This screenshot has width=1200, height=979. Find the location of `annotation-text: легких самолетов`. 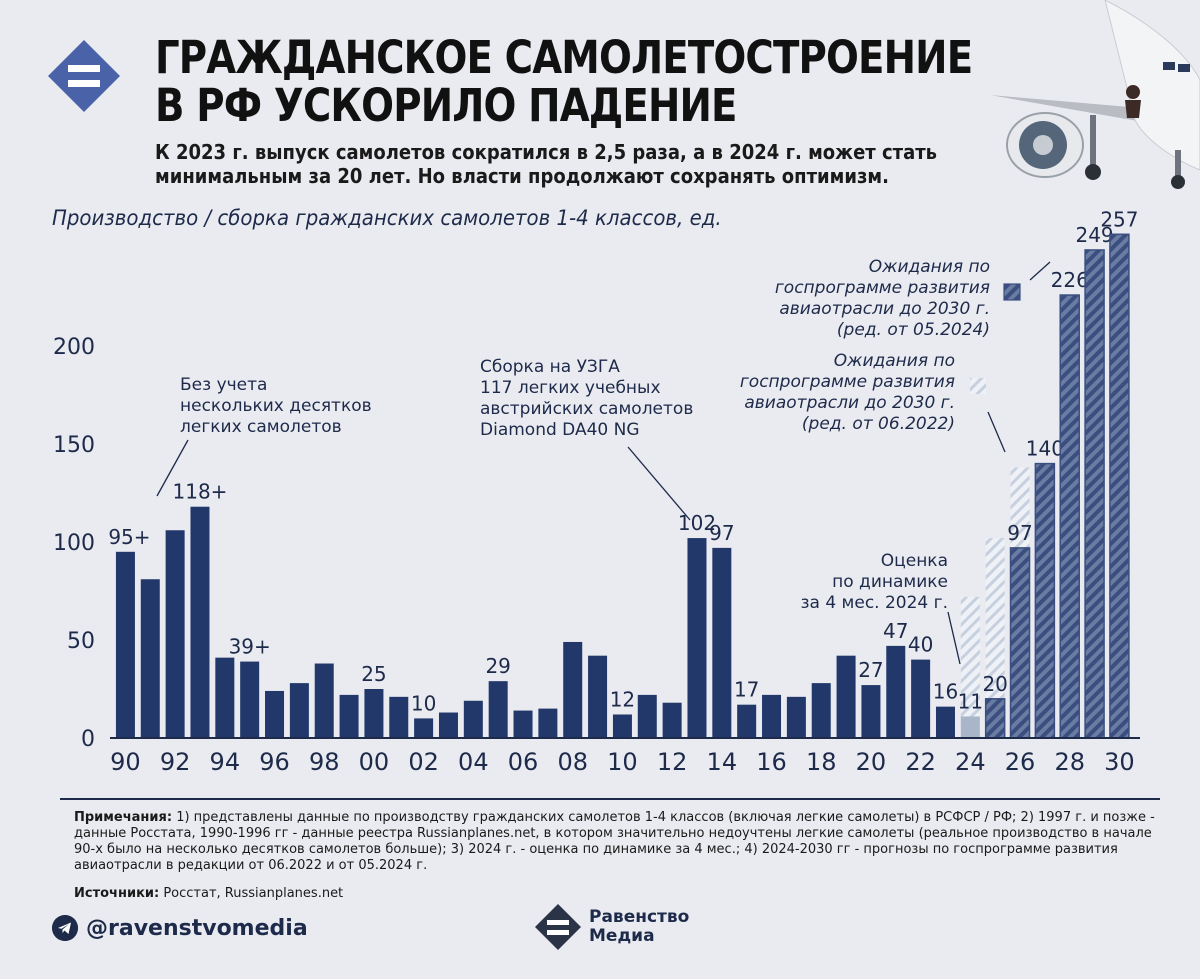

annotation-text: легких самолетов is located at coordinates (261, 427).